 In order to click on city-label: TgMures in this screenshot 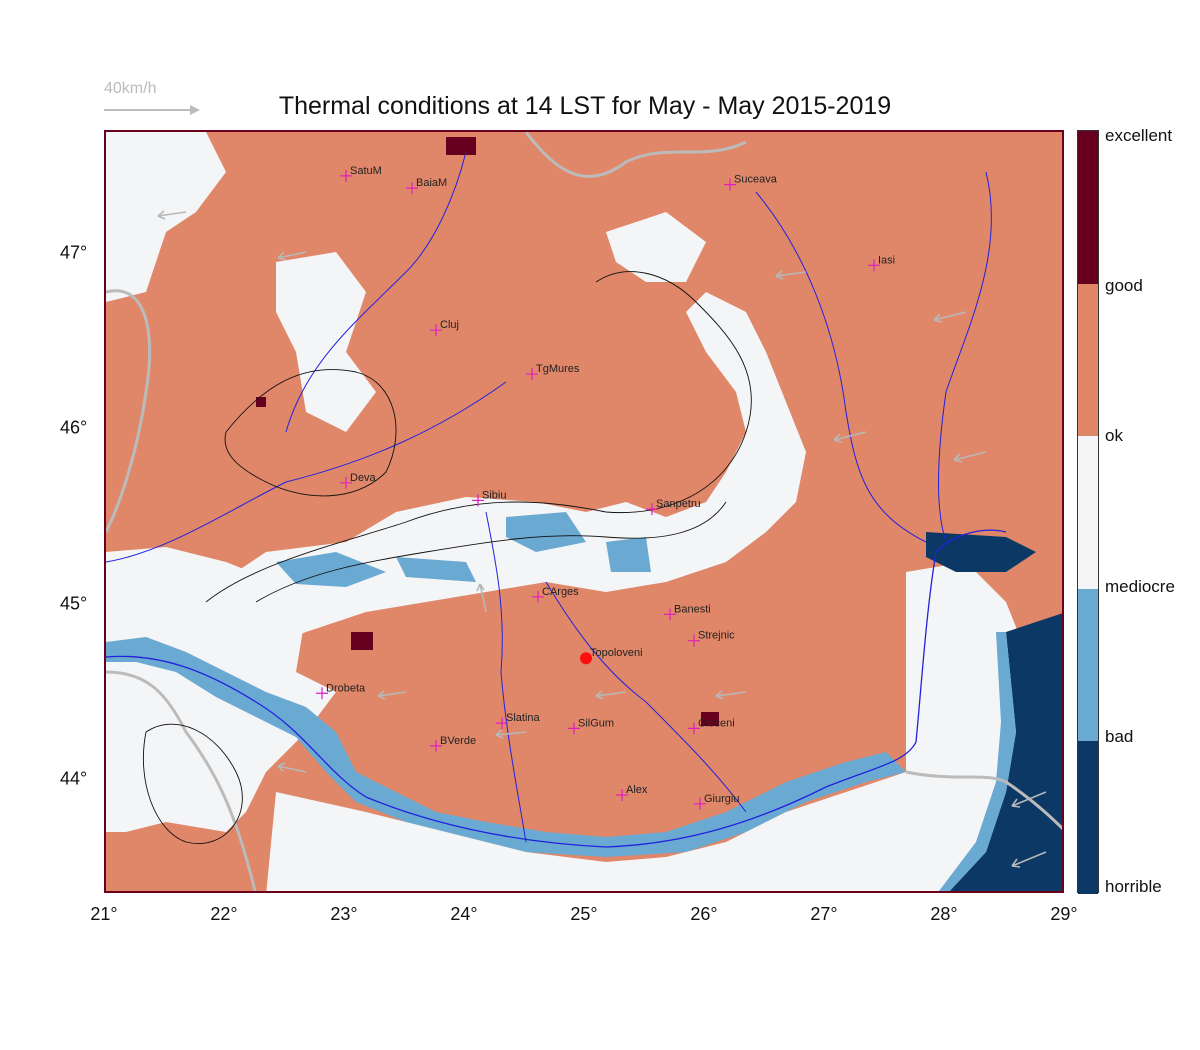, I will do `click(558, 369)`.